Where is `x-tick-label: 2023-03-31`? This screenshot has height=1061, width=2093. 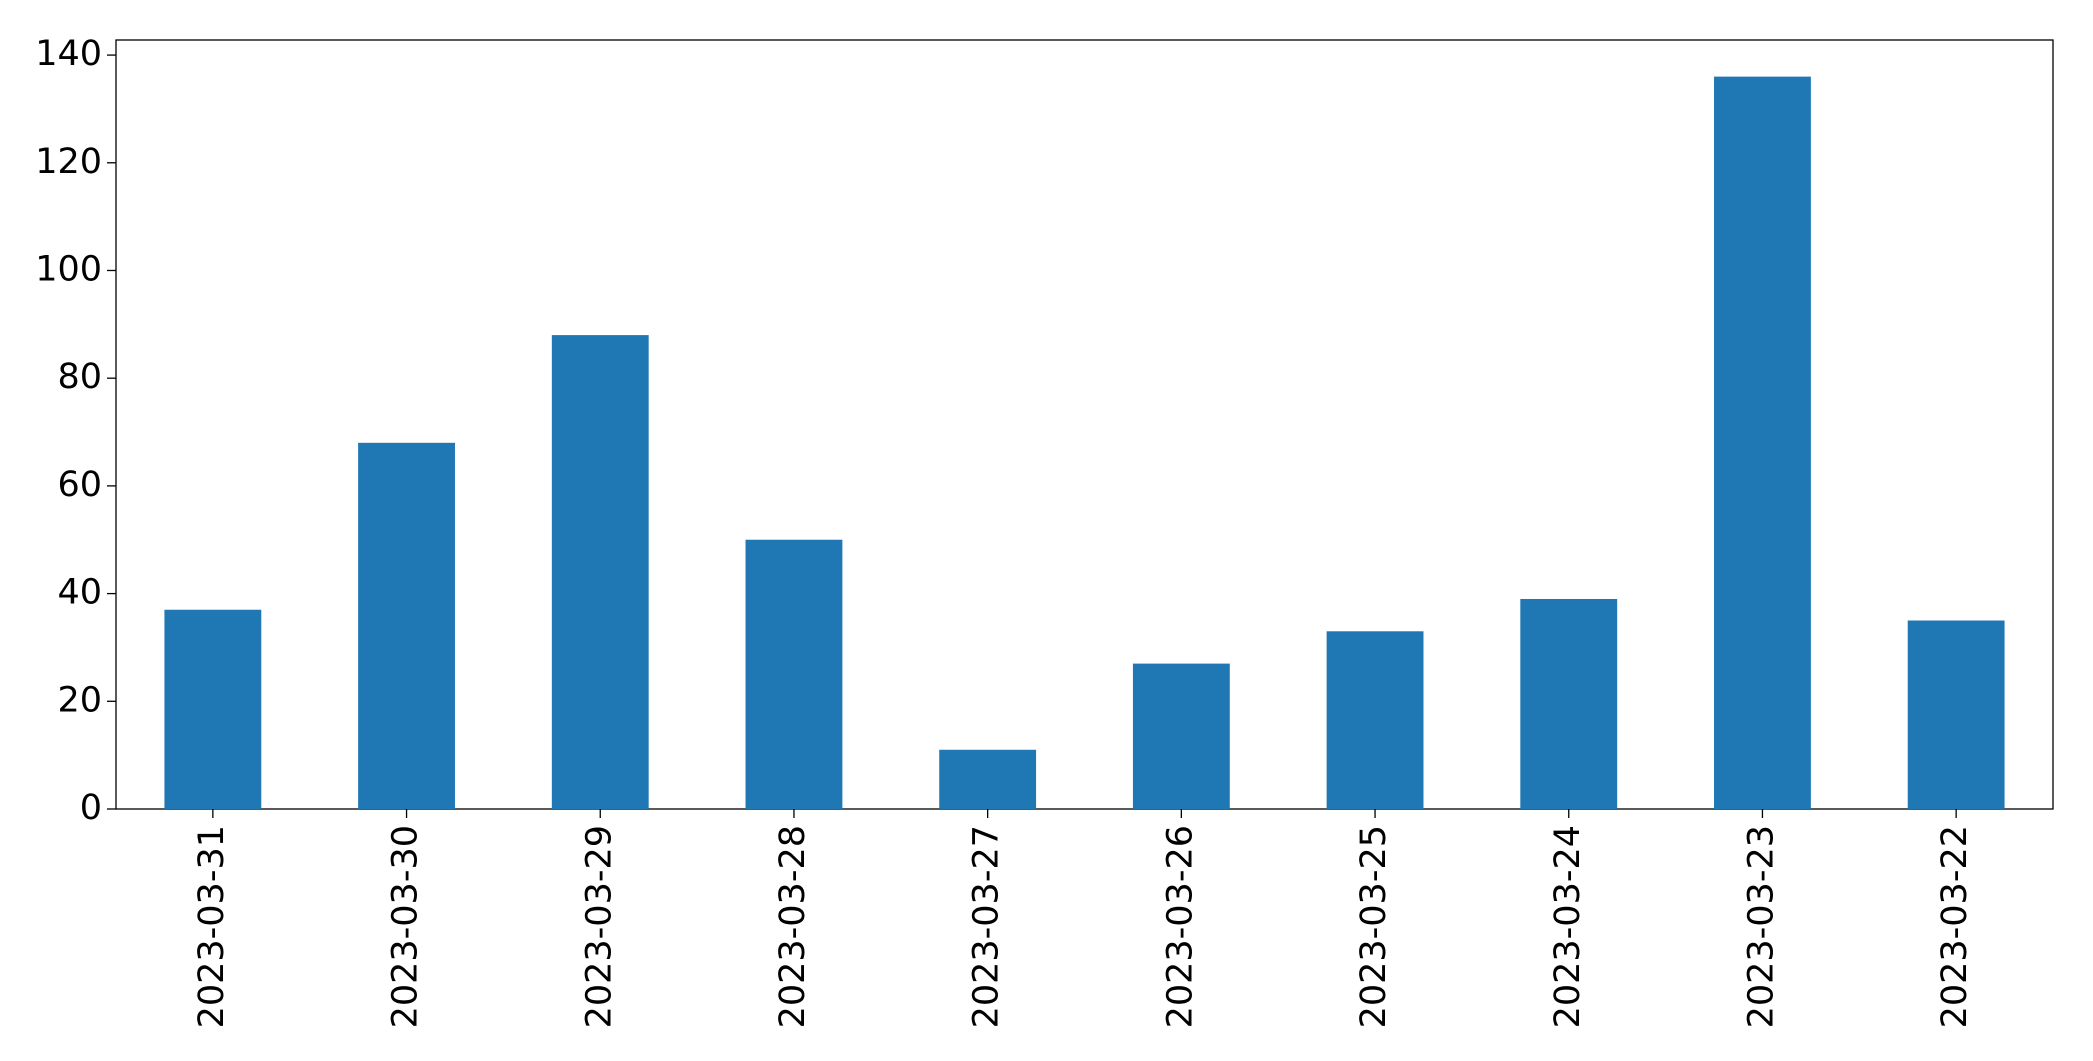
x-tick-label: 2023-03-31 is located at coordinates (212, 926).